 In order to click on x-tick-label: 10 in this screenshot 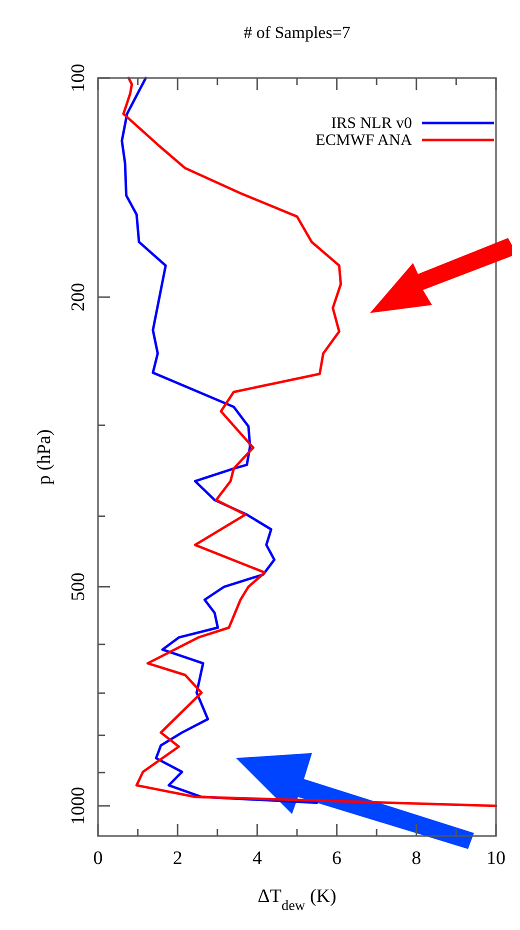, I will do `click(496, 858)`.